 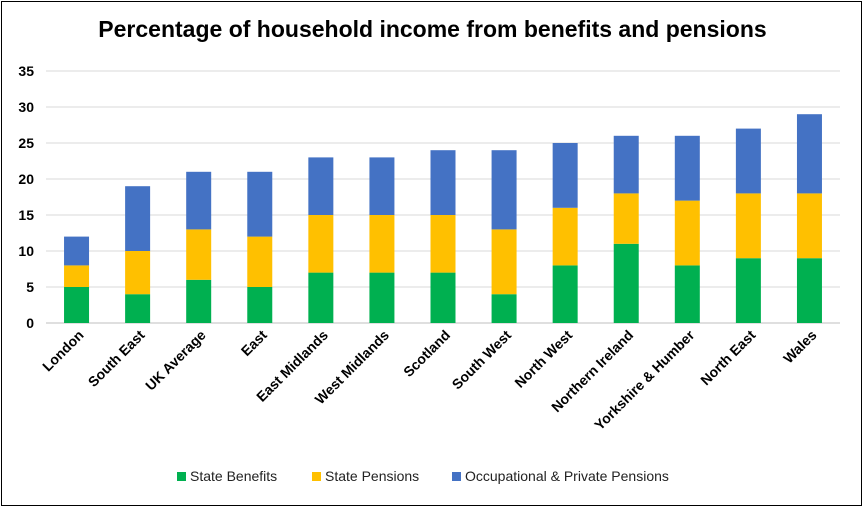 What do you see at coordinates (30, 287) in the screenshot?
I see `y-tick-label: 5` at bounding box center [30, 287].